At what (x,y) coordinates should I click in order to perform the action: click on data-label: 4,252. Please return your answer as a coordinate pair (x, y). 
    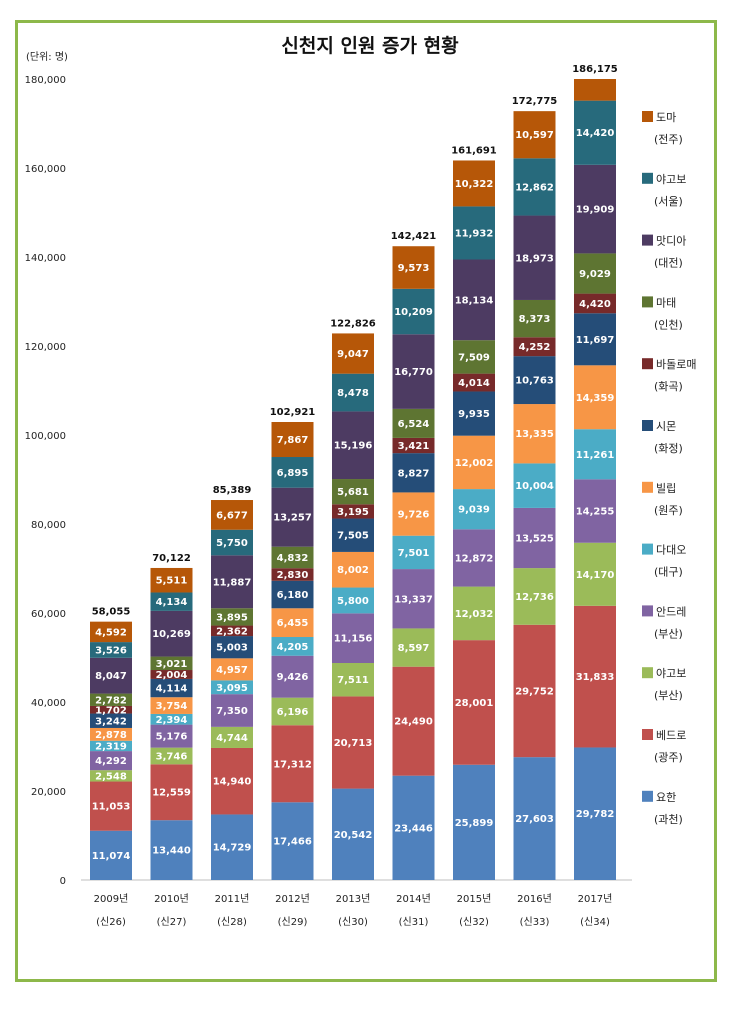
    Looking at the image, I should click on (535, 347).